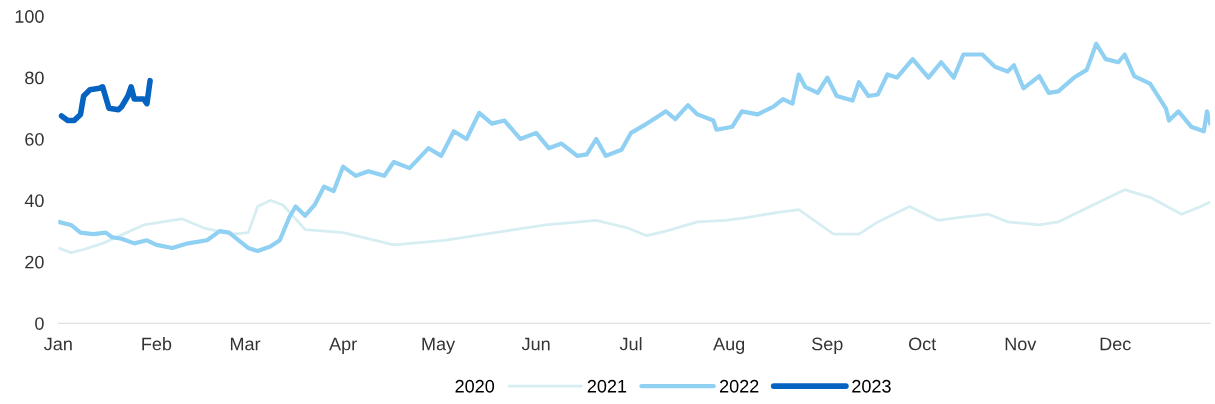  What do you see at coordinates (34, 78) in the screenshot?
I see `y-tick-label: 80` at bounding box center [34, 78].